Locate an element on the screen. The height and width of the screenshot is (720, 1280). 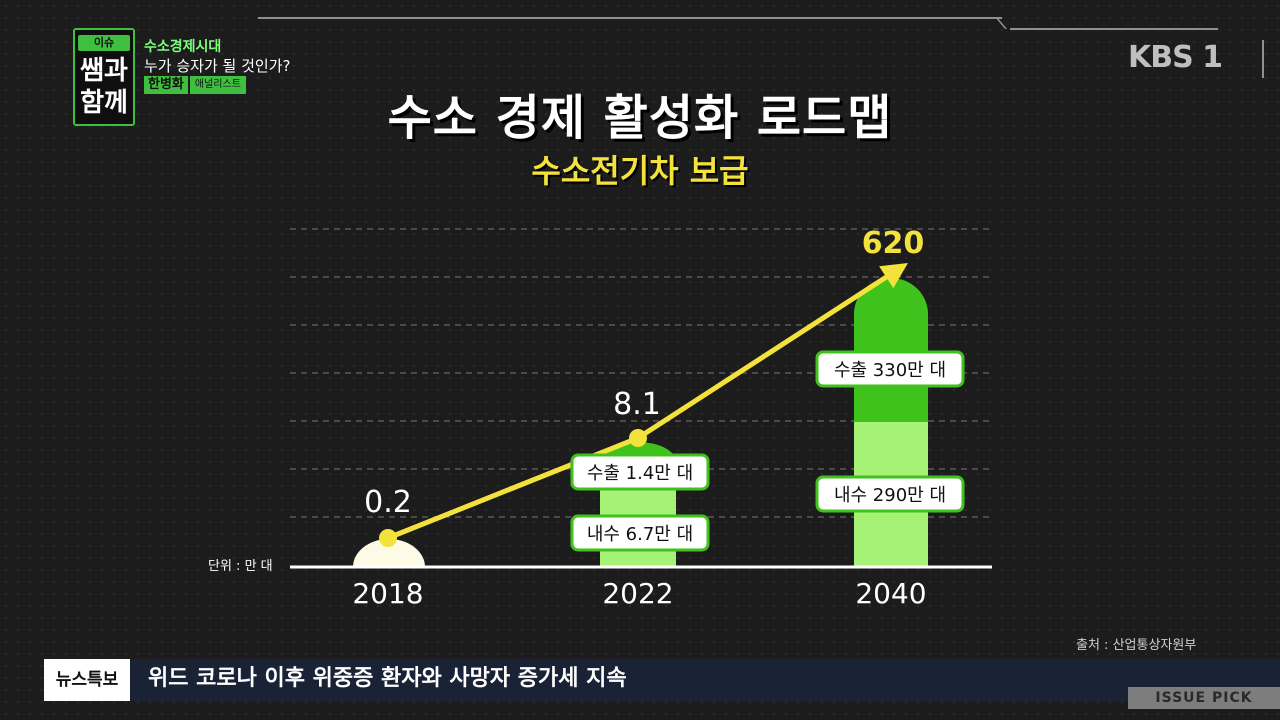
ticker-text: 위드 코로나 이후 위중증 환자와 사망자 증가세 지속 is located at coordinates (387, 678).